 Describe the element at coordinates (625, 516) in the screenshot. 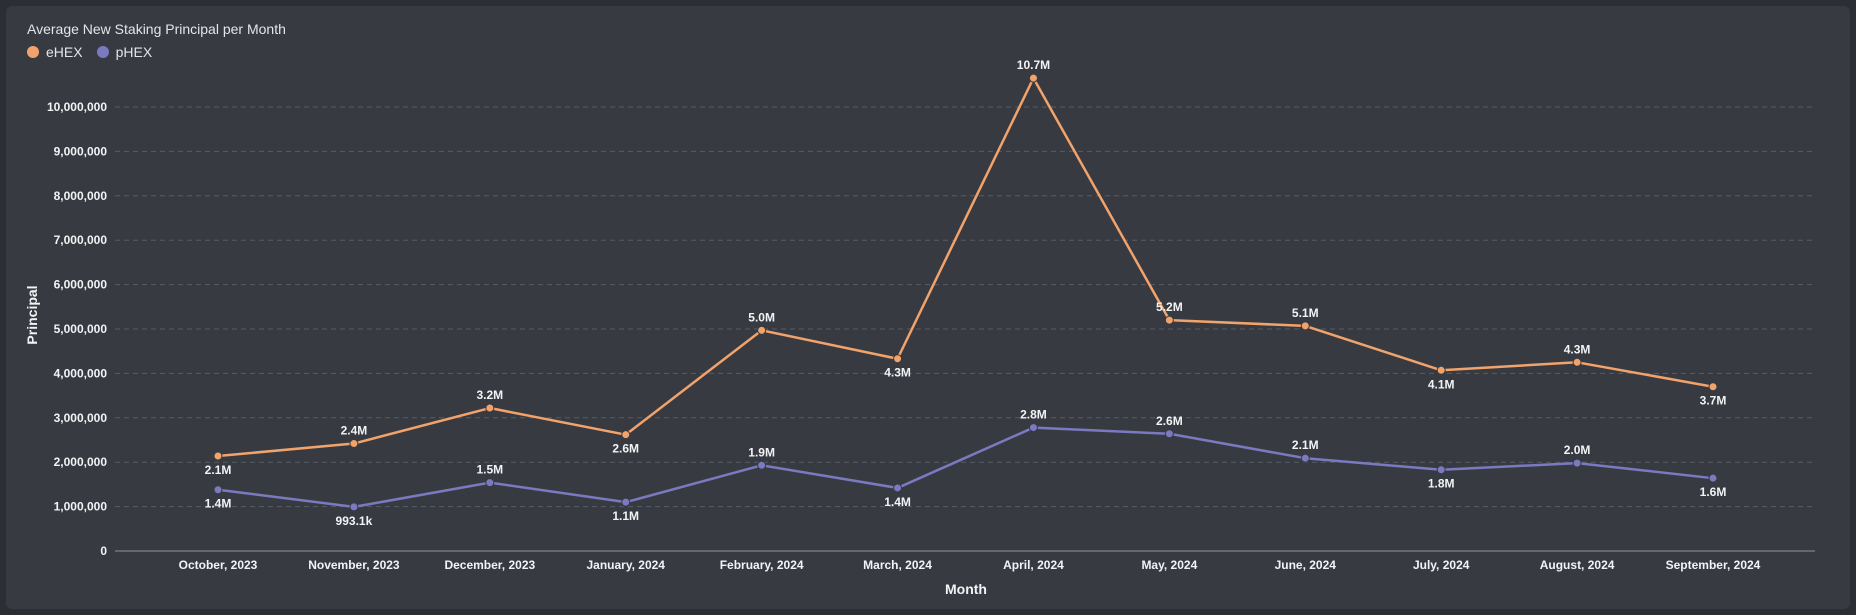

I see `data-label: 1.1M` at that location.